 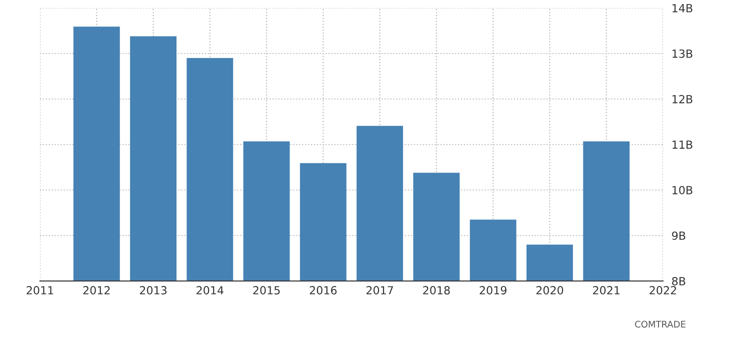 What do you see at coordinates (436, 290) in the screenshot?
I see `x-tick-label: 2018` at bounding box center [436, 290].